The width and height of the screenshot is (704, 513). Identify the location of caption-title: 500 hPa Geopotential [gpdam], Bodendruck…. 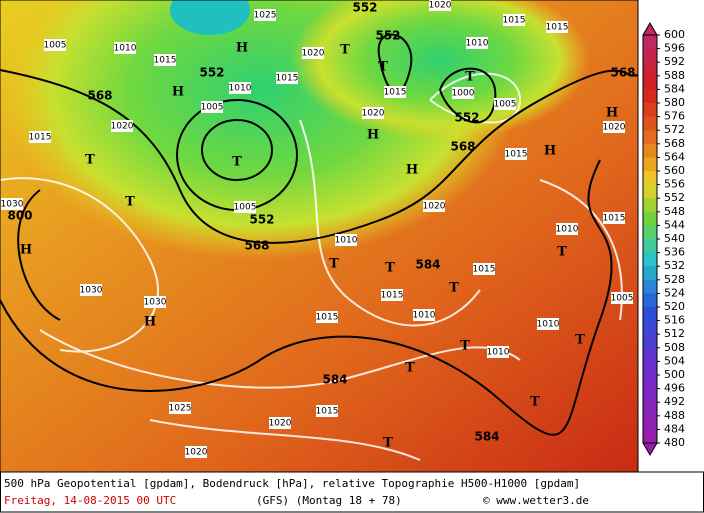
(292, 483).